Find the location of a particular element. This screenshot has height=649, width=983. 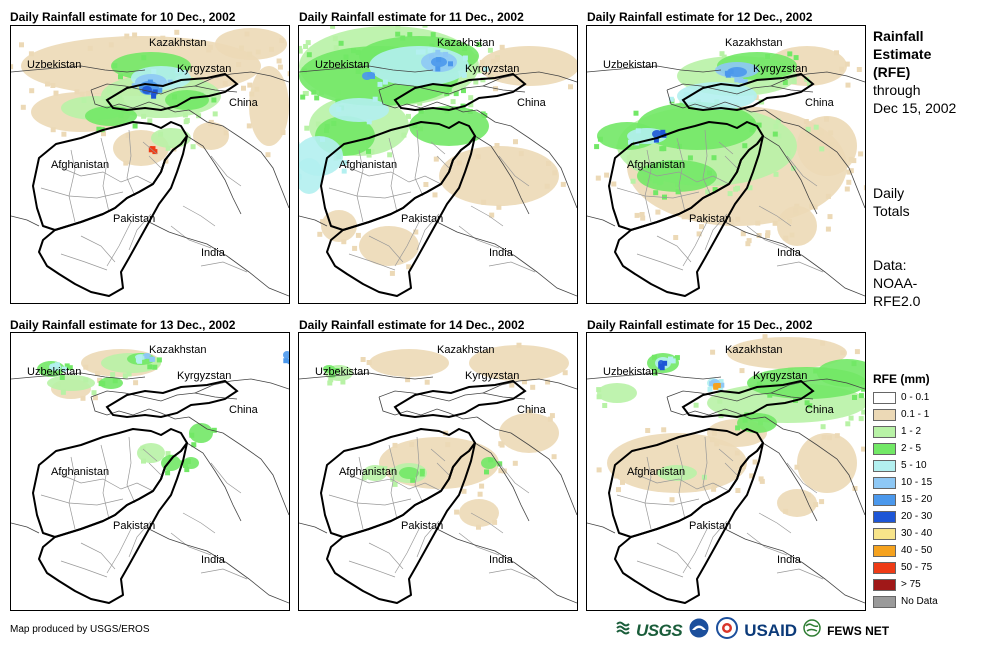

legend-label: 0 - 0.1 is located at coordinates (915, 397).